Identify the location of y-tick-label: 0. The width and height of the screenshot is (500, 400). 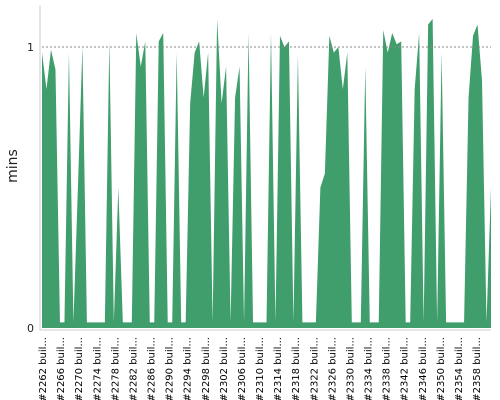
(30, 328).